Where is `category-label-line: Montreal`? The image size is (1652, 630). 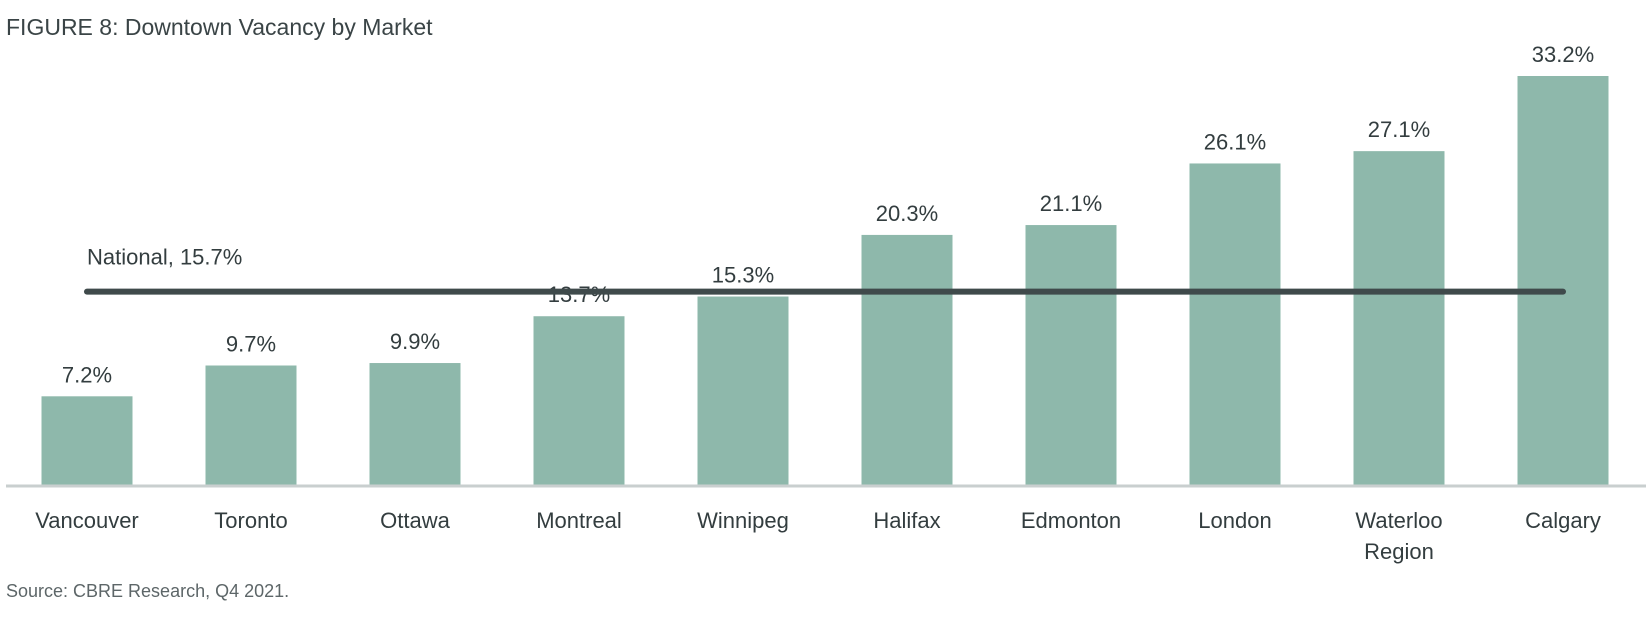 category-label-line: Montreal is located at coordinates (579, 520).